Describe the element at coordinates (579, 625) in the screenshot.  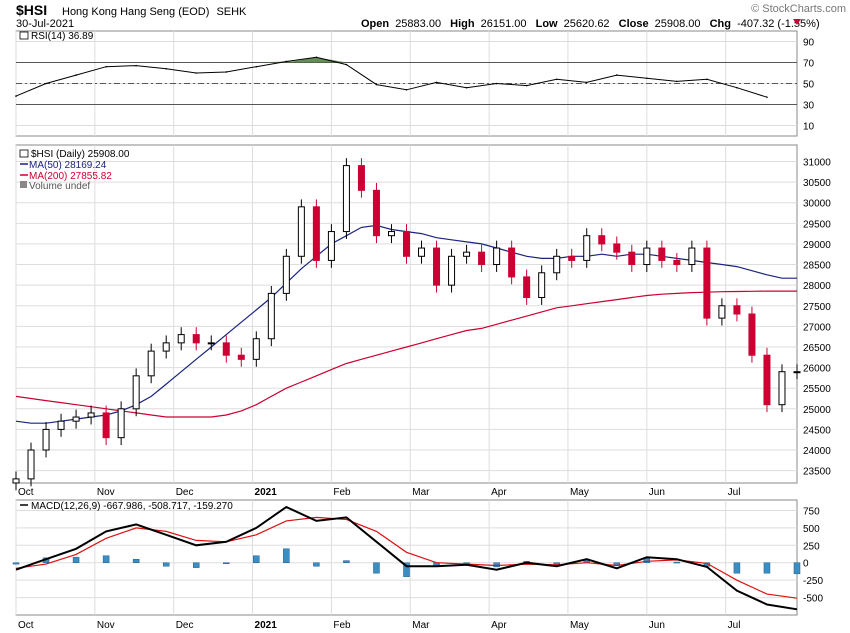
I see `macd-x-label: May` at that location.